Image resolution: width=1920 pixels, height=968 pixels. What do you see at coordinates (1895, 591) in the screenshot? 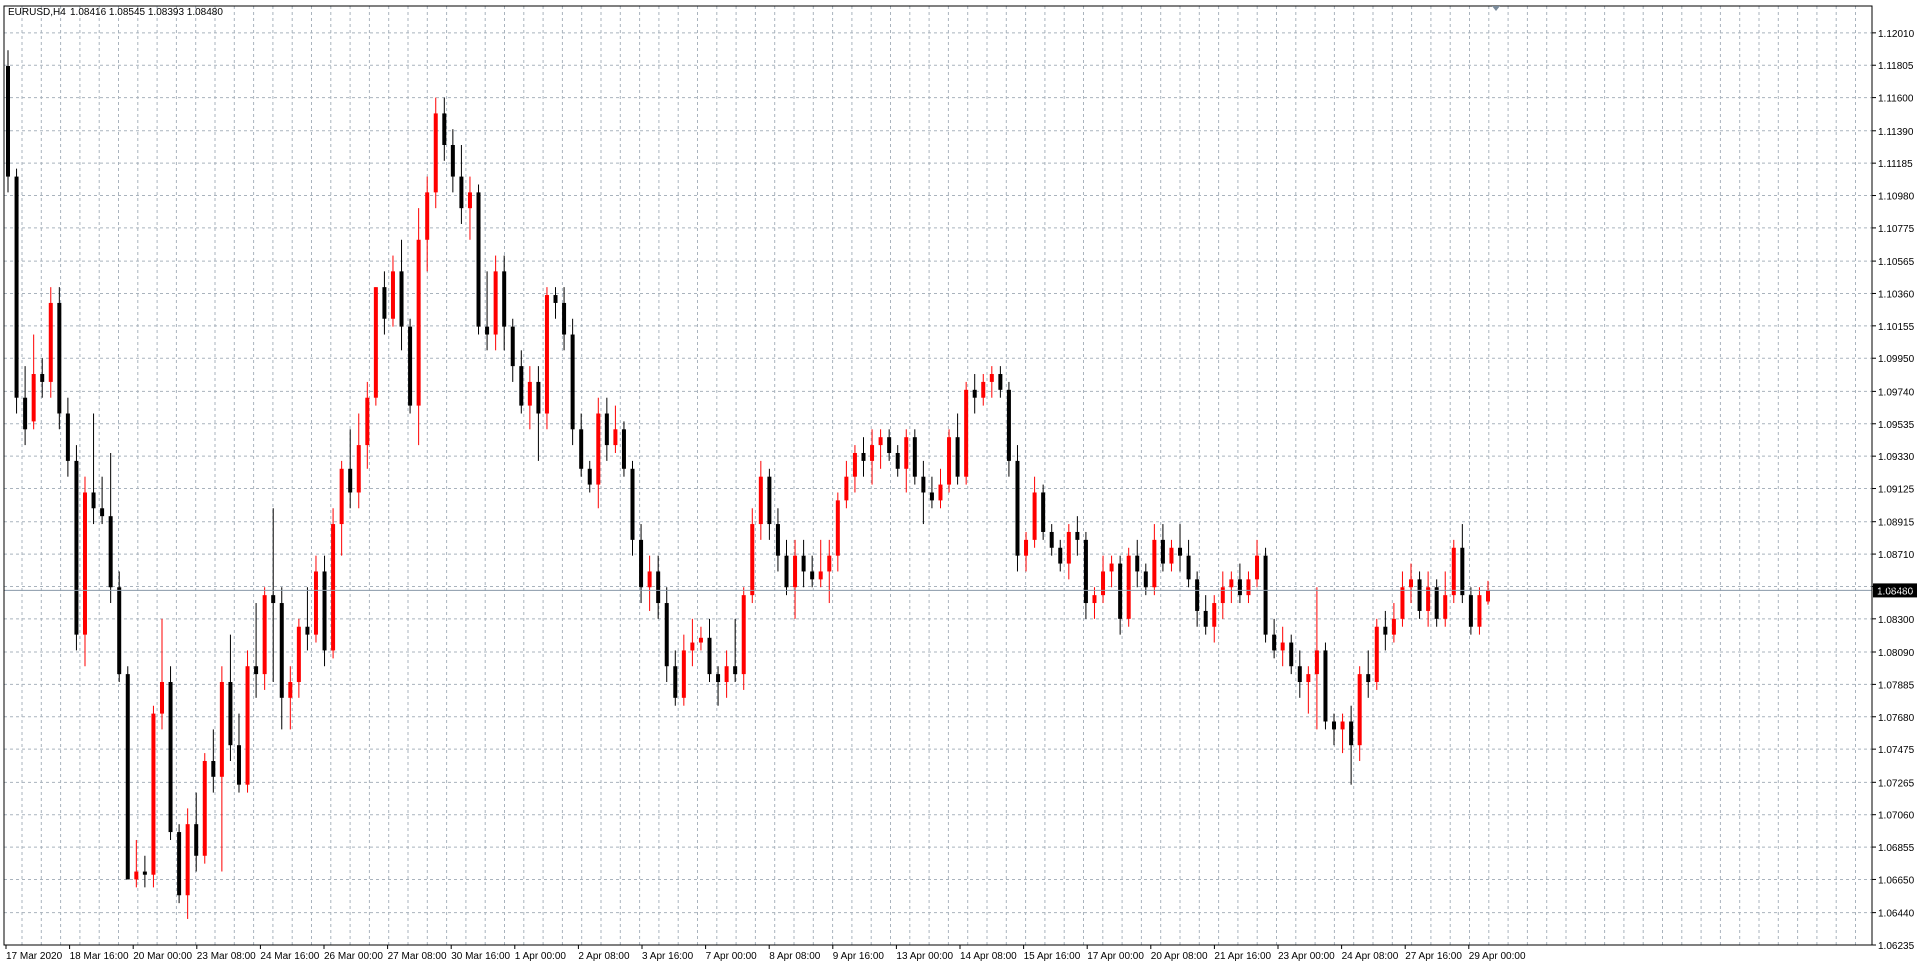
I see `current-price-label: 1.08480` at bounding box center [1895, 591].